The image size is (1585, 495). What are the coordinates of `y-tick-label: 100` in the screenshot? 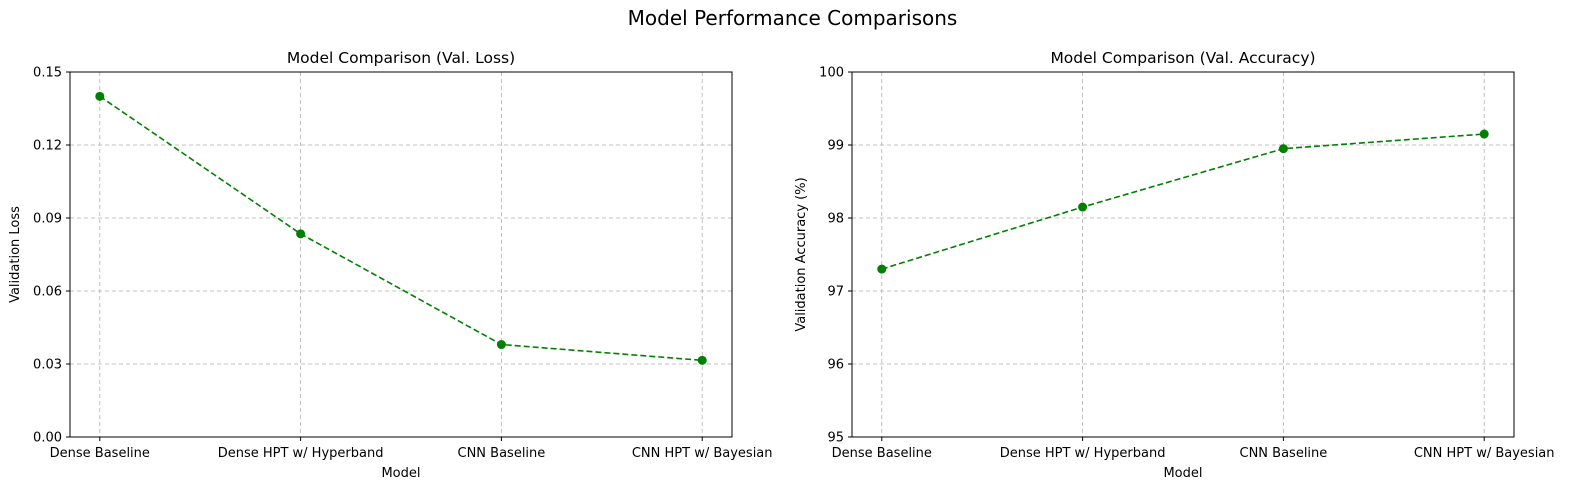 It's located at (831, 73).